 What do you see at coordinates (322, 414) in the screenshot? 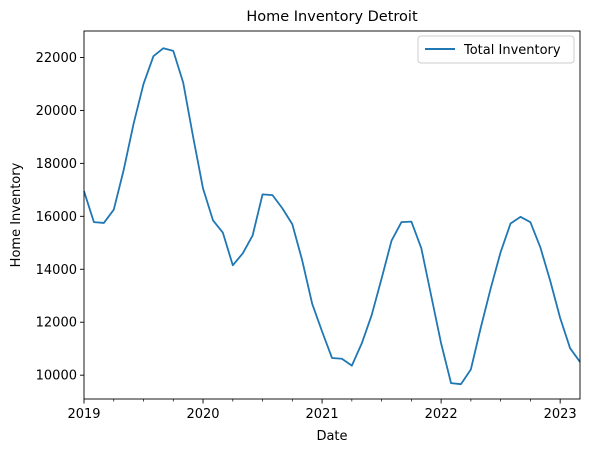
I see `x-tick-label: 2021` at bounding box center [322, 414].